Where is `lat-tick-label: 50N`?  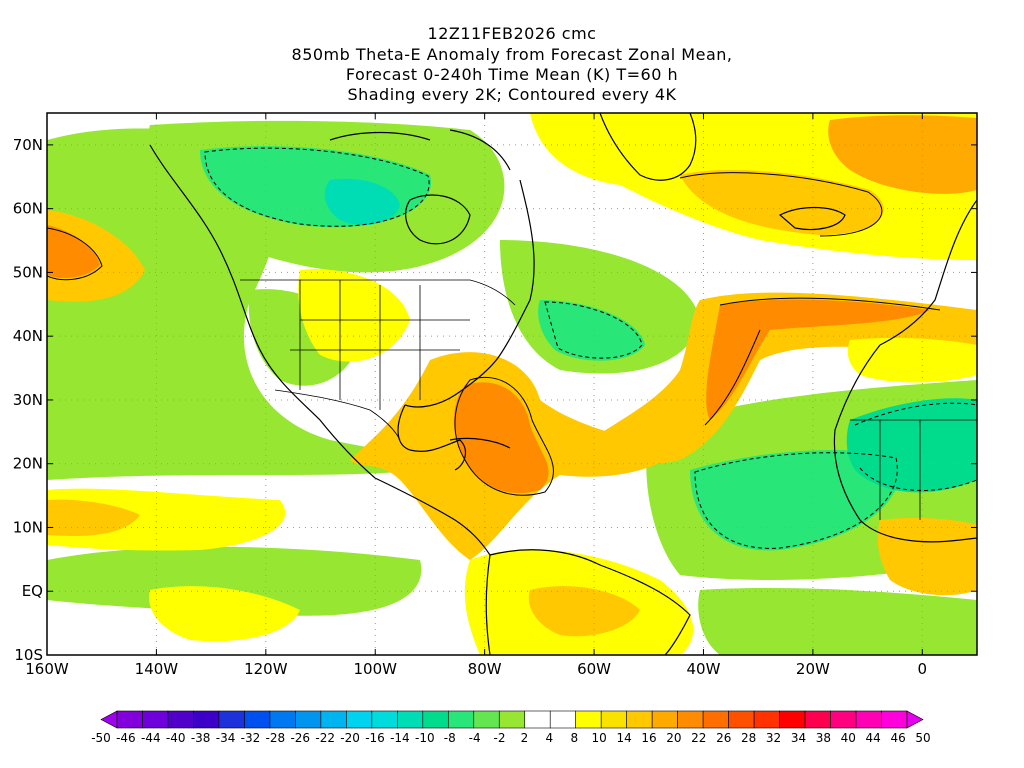
lat-tick-label: 50N is located at coordinates (28, 272).